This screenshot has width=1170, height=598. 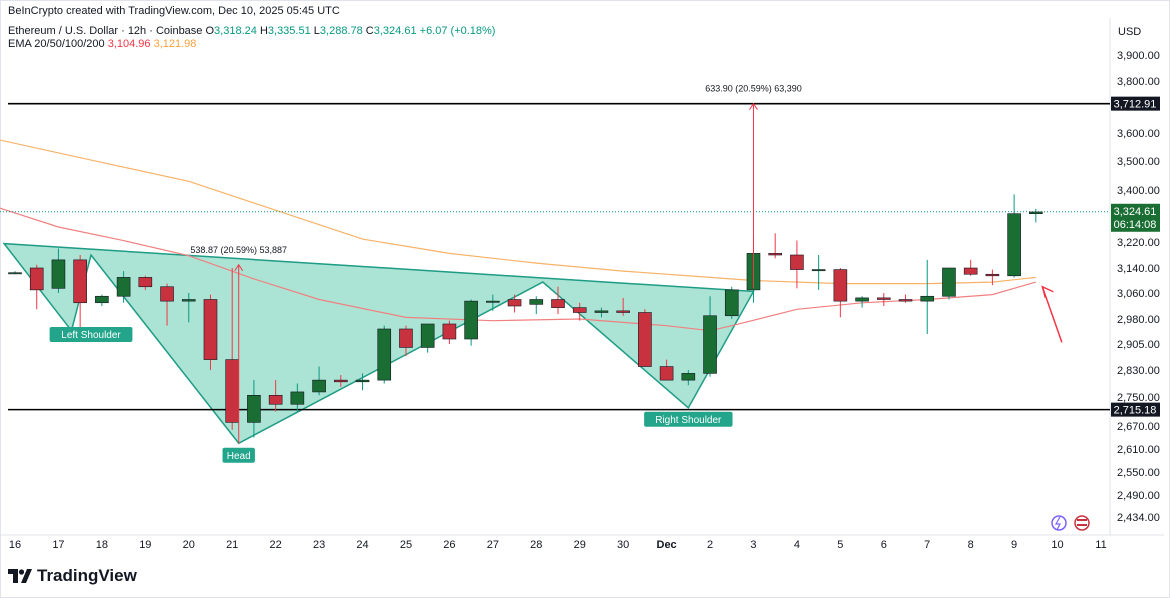 I want to click on ohlc-change: +6.07 (+0.18%), so click(x=457, y=31).